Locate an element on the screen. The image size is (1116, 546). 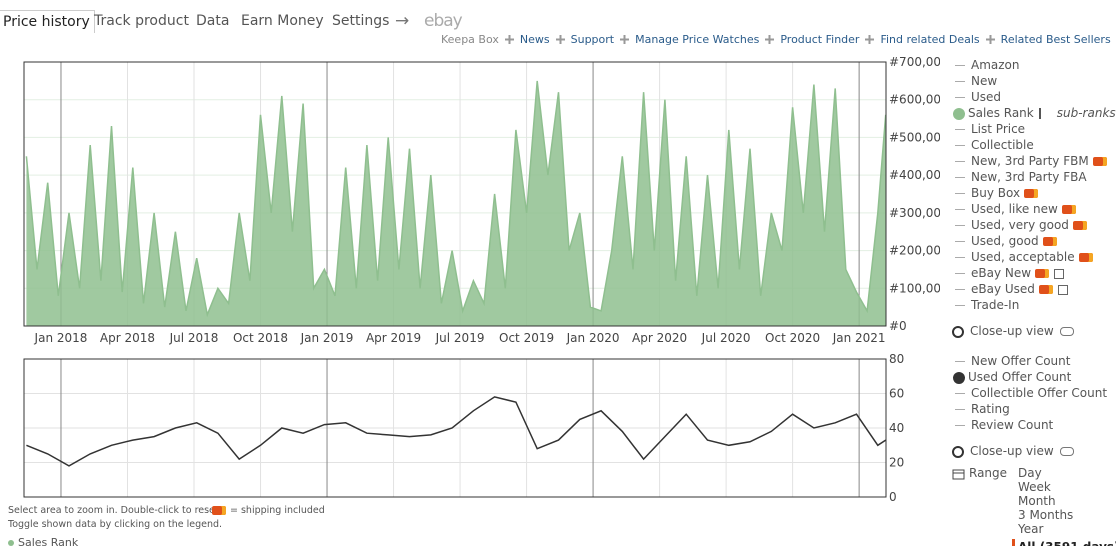
legend-item: New is located at coordinates (976, 81).